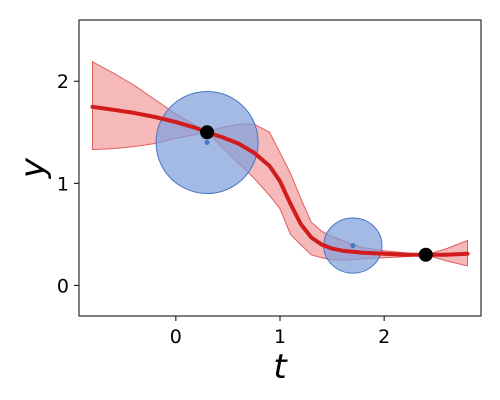 Image resolution: width=500 pixels, height=400 pixels. Describe the element at coordinates (280, 367) in the screenshot. I see `x-axis-label: t` at that location.